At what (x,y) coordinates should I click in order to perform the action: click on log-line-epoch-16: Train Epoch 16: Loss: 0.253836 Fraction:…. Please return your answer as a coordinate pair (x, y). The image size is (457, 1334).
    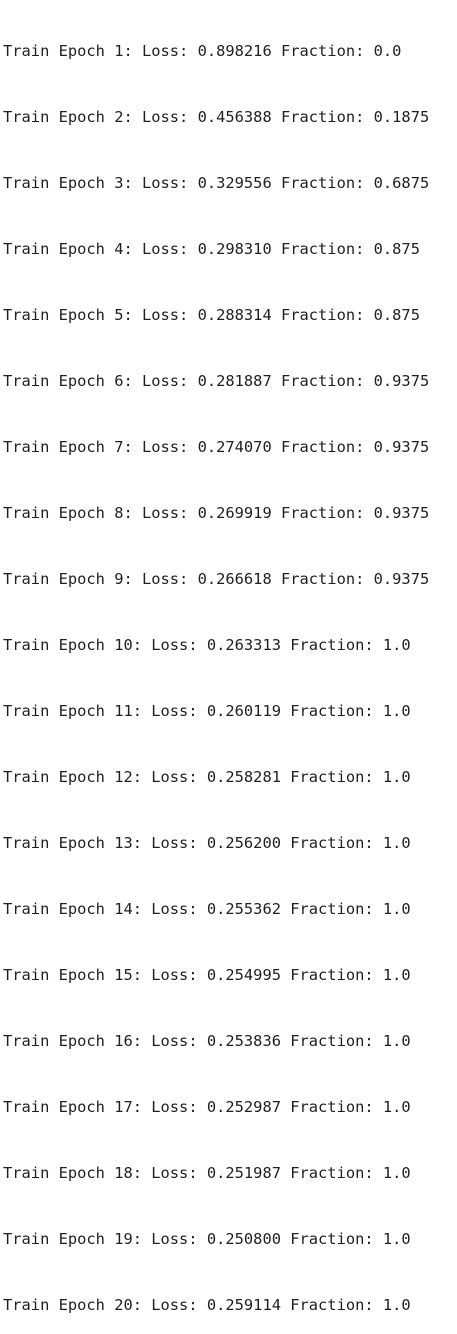
    Looking at the image, I should click on (207, 1041).